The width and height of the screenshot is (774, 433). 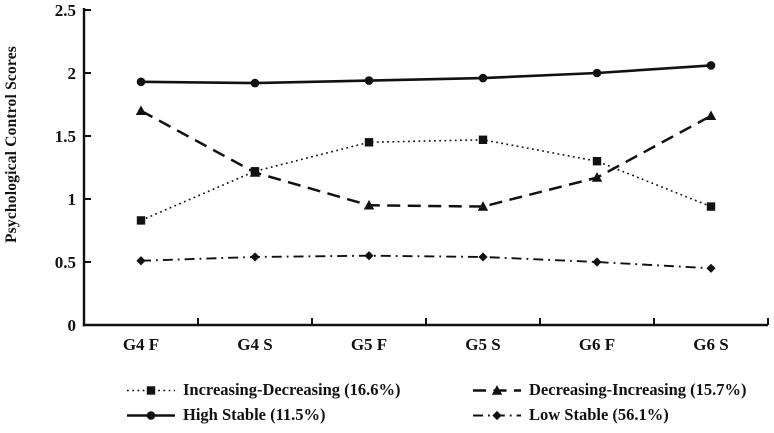 I want to click on svg-text: G4 S, so click(x=254, y=344).